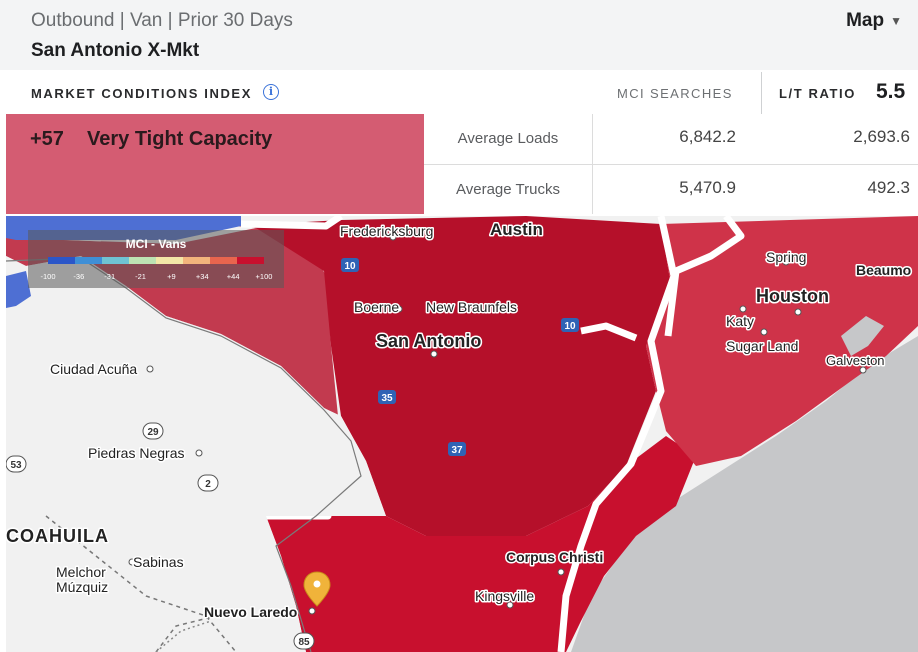 The height and width of the screenshot is (652, 918). I want to click on info-icon: i, so click(271, 92).